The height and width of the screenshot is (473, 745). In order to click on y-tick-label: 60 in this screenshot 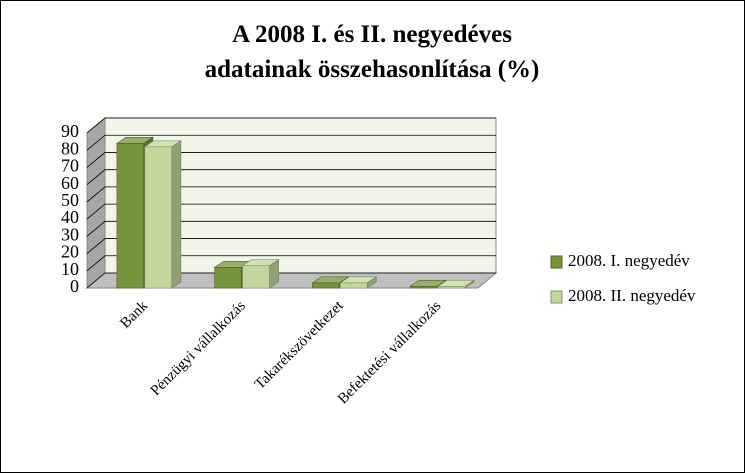, I will do `click(70, 183)`.